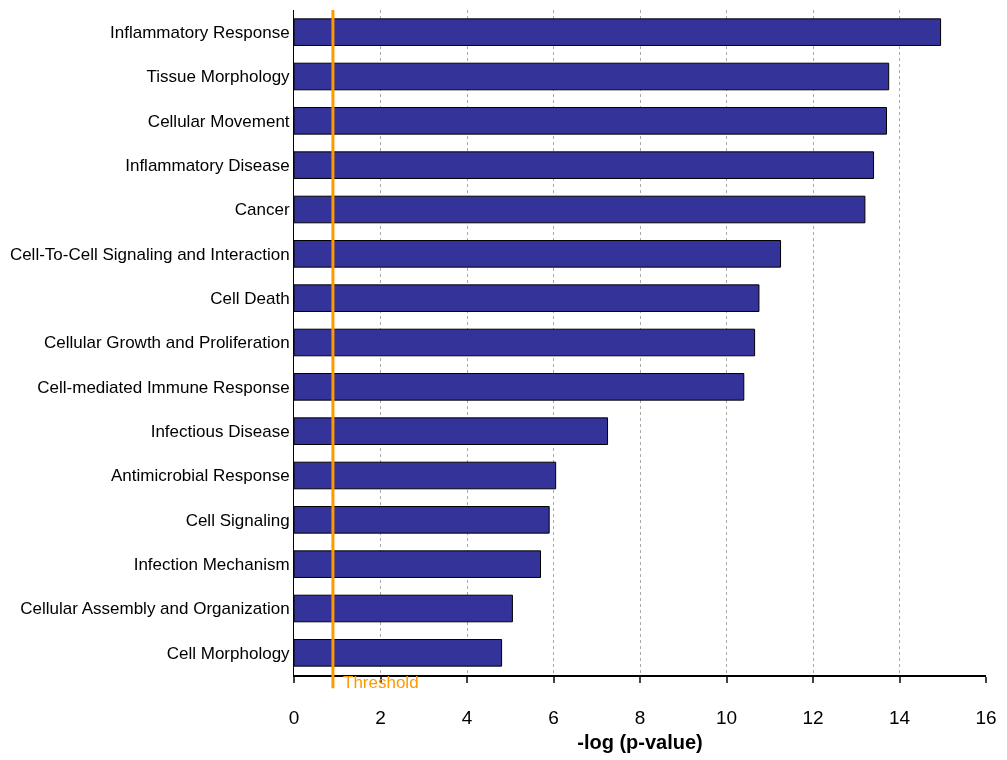  I want to click on y-tick-label: Infectious Disease, so click(220, 432).